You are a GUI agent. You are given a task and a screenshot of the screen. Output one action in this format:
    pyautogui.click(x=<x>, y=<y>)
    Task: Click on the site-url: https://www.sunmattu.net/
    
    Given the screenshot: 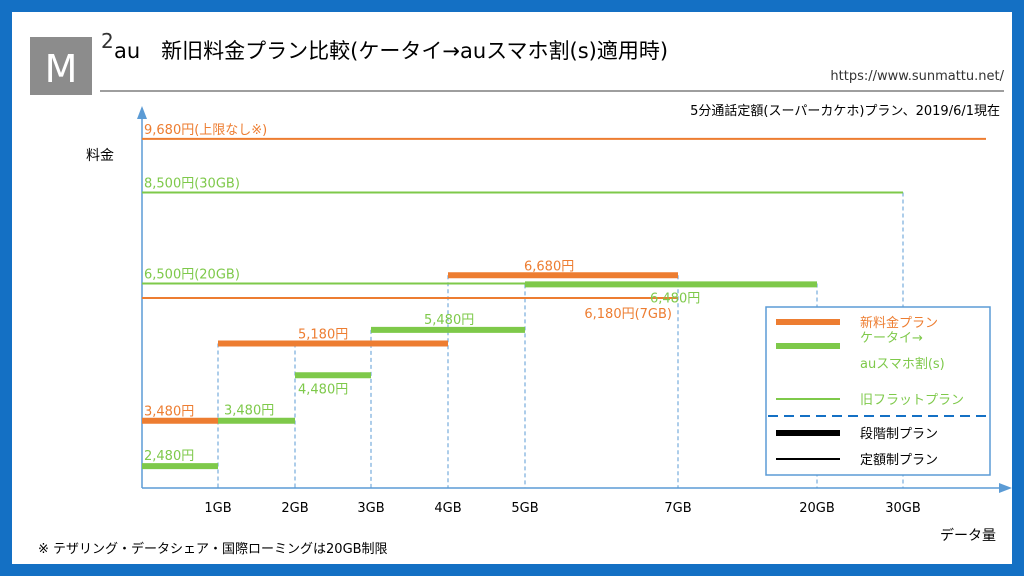 What is the action you would take?
    pyautogui.click(x=917, y=76)
    